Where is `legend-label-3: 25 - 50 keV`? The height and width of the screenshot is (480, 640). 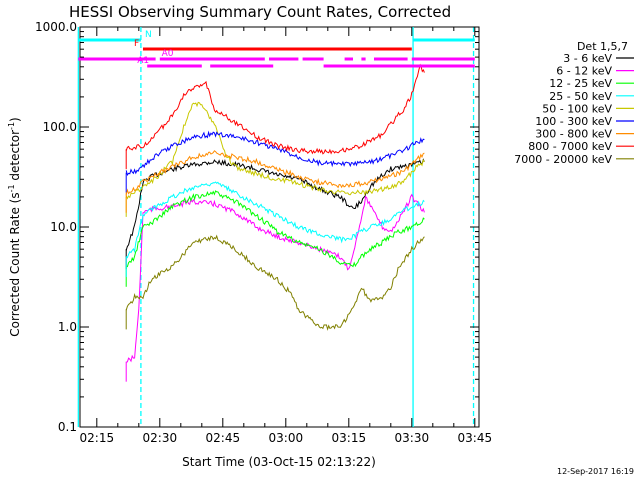
legend-label-3: 25 - 50 keV is located at coordinates (580, 96).